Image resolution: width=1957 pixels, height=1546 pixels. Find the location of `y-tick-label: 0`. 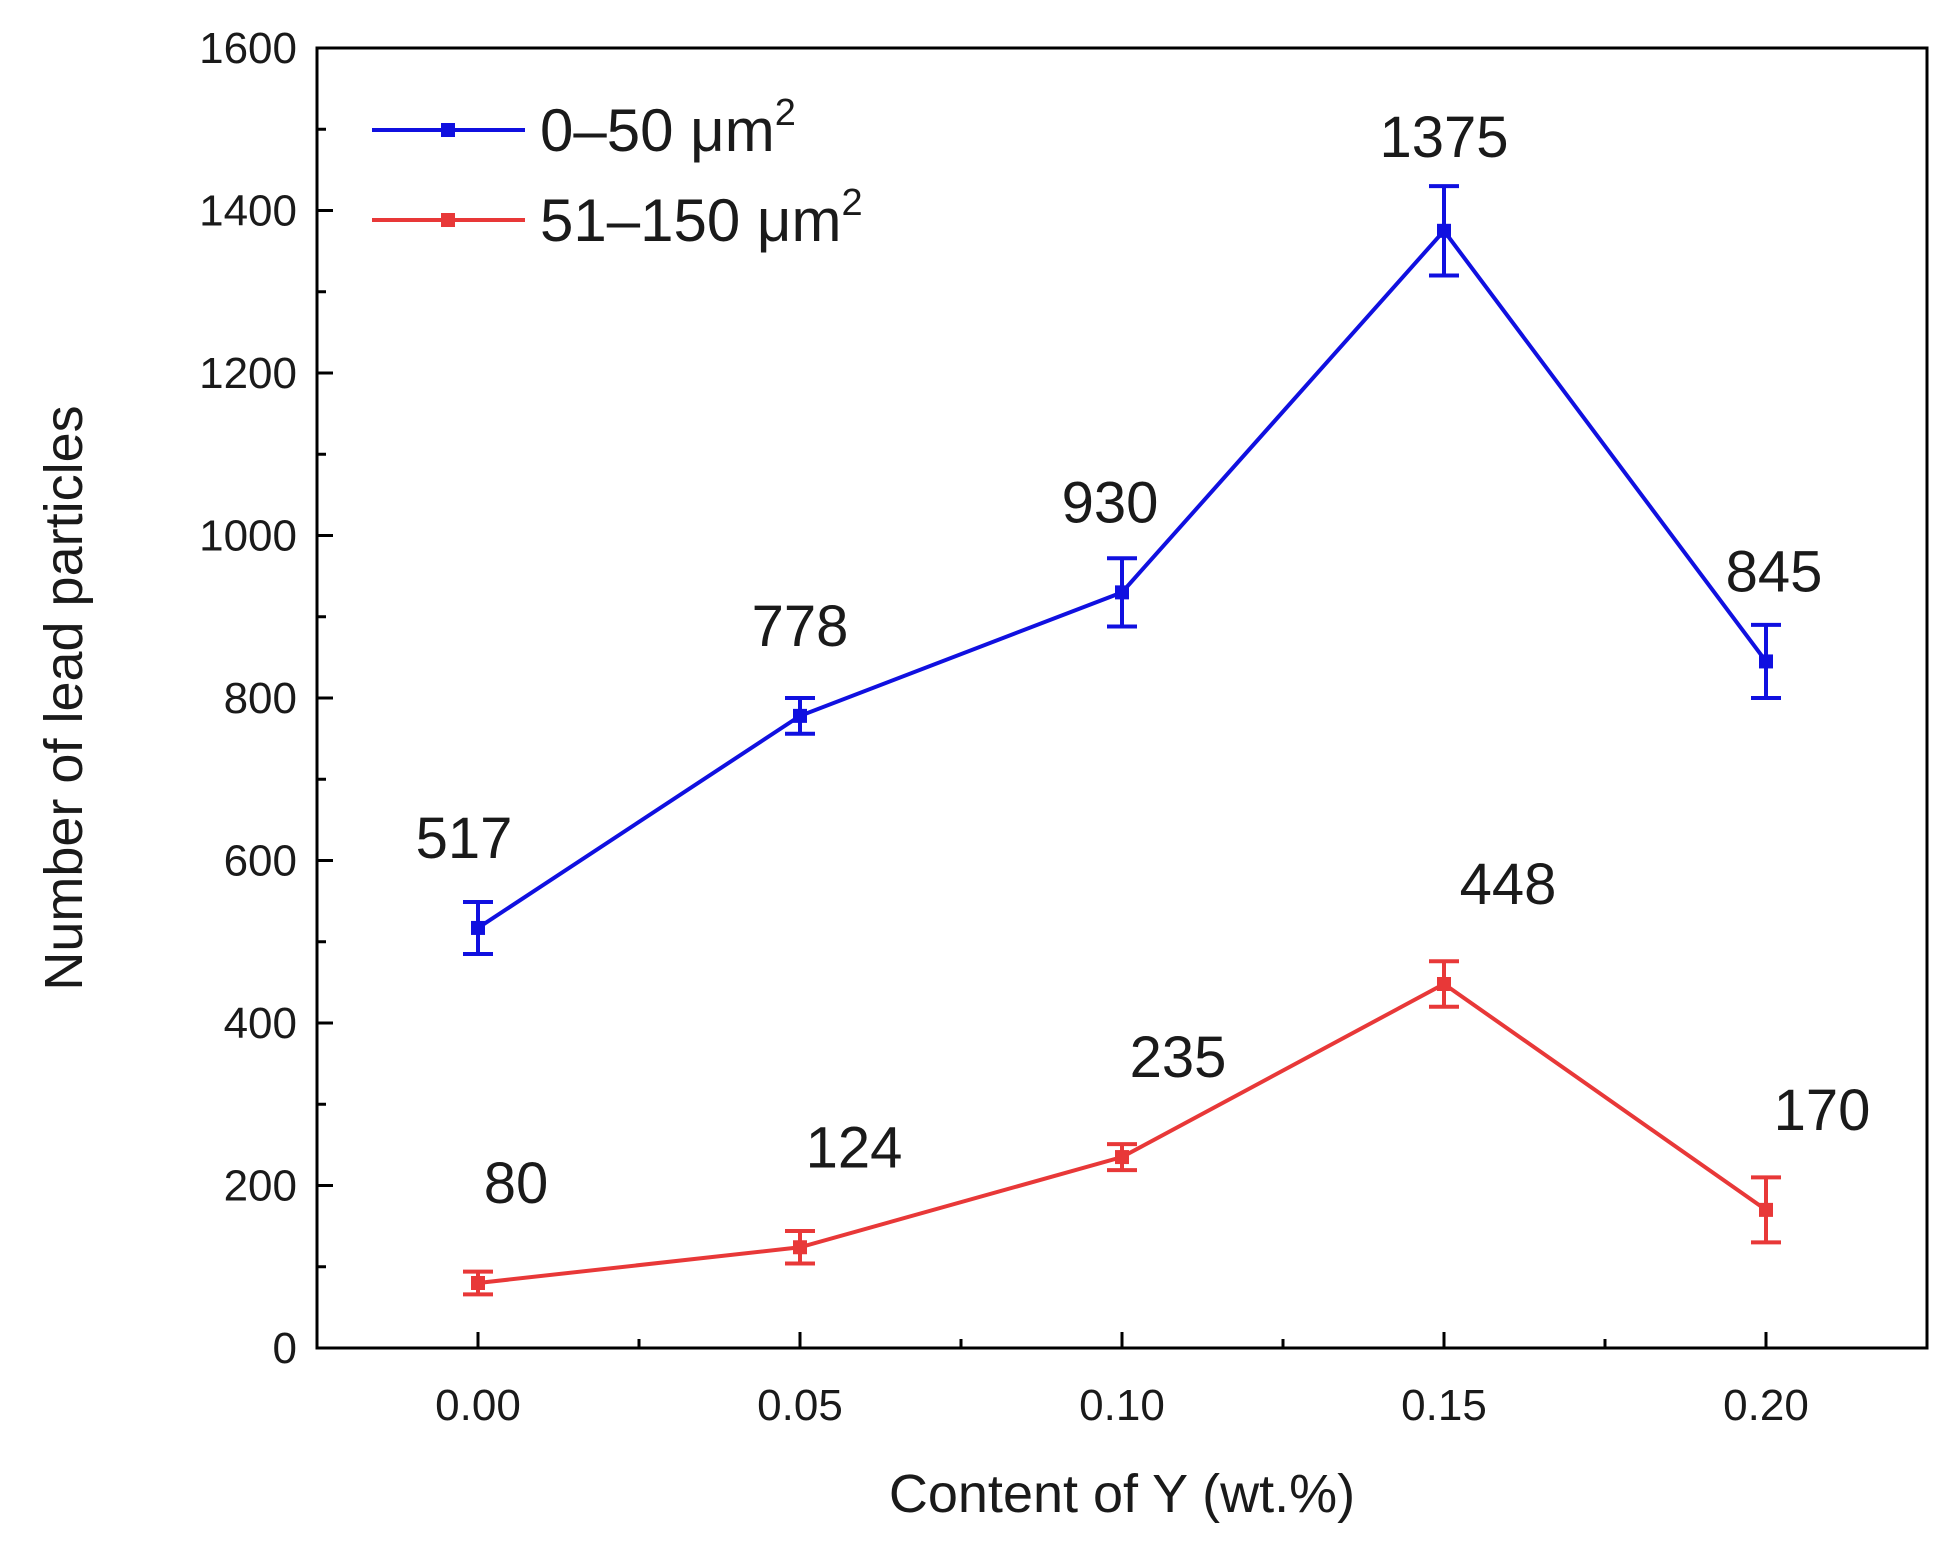

y-tick-label: 0 is located at coordinates (285, 1348).